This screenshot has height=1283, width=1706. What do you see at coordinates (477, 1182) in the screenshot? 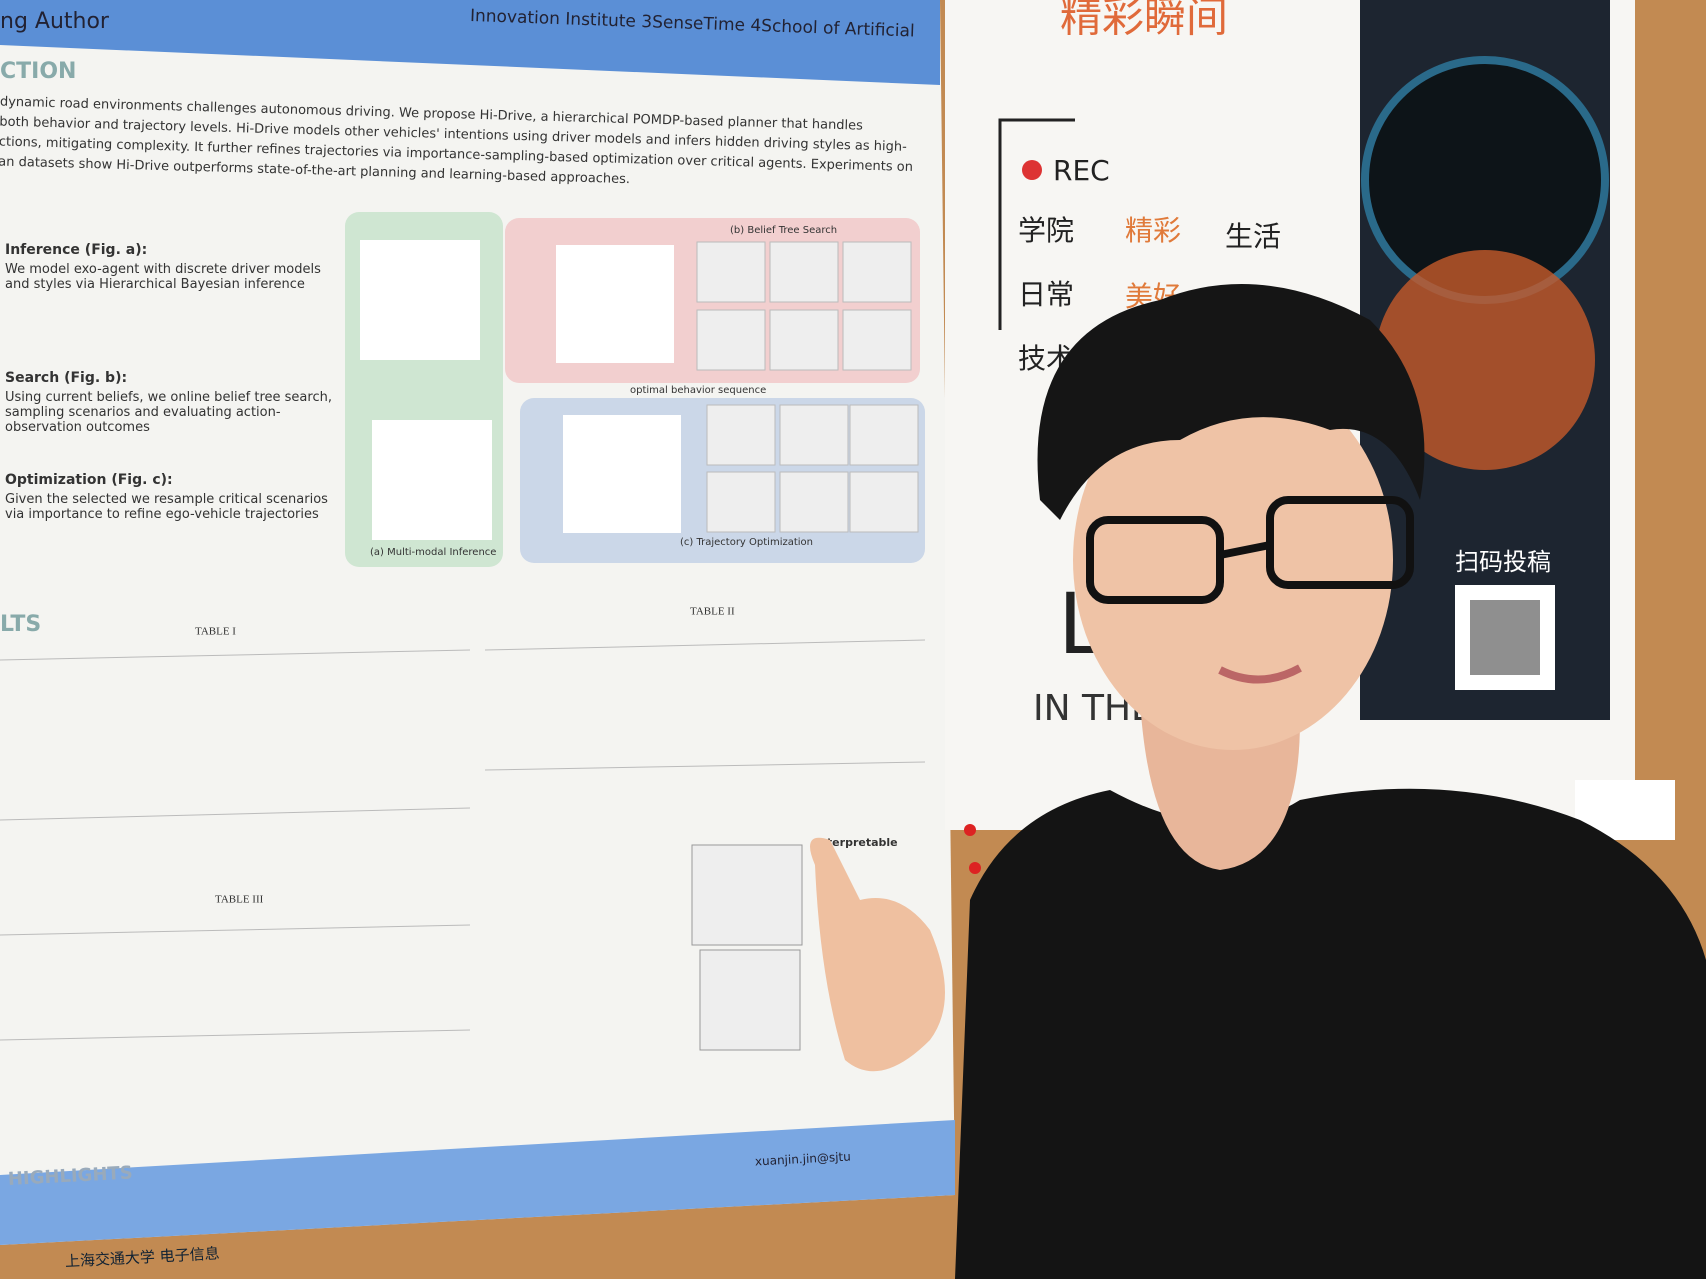
I see `poster-footer` at bounding box center [477, 1182].